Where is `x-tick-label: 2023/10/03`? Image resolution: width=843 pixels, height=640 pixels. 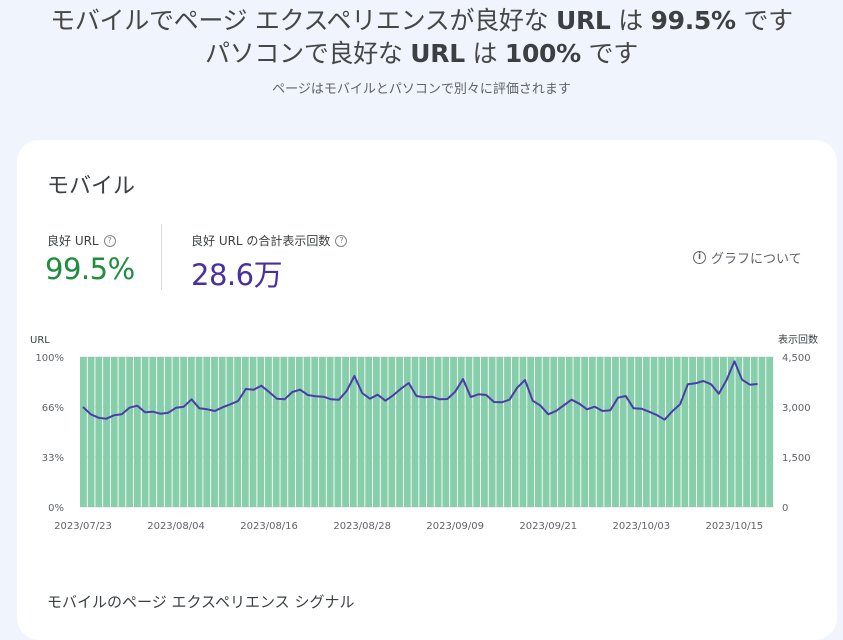
x-tick-label: 2023/10/03 is located at coordinates (641, 526).